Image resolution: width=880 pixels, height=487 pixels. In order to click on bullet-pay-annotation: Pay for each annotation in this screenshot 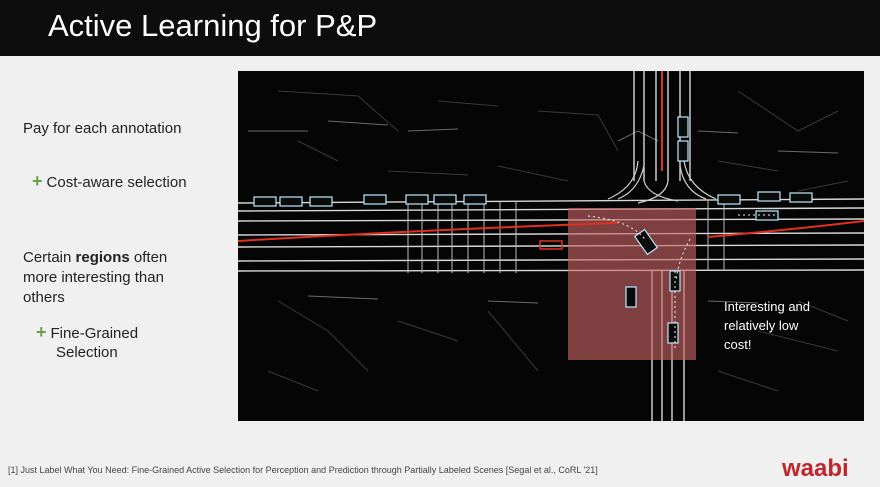, I will do `click(102, 128)`.